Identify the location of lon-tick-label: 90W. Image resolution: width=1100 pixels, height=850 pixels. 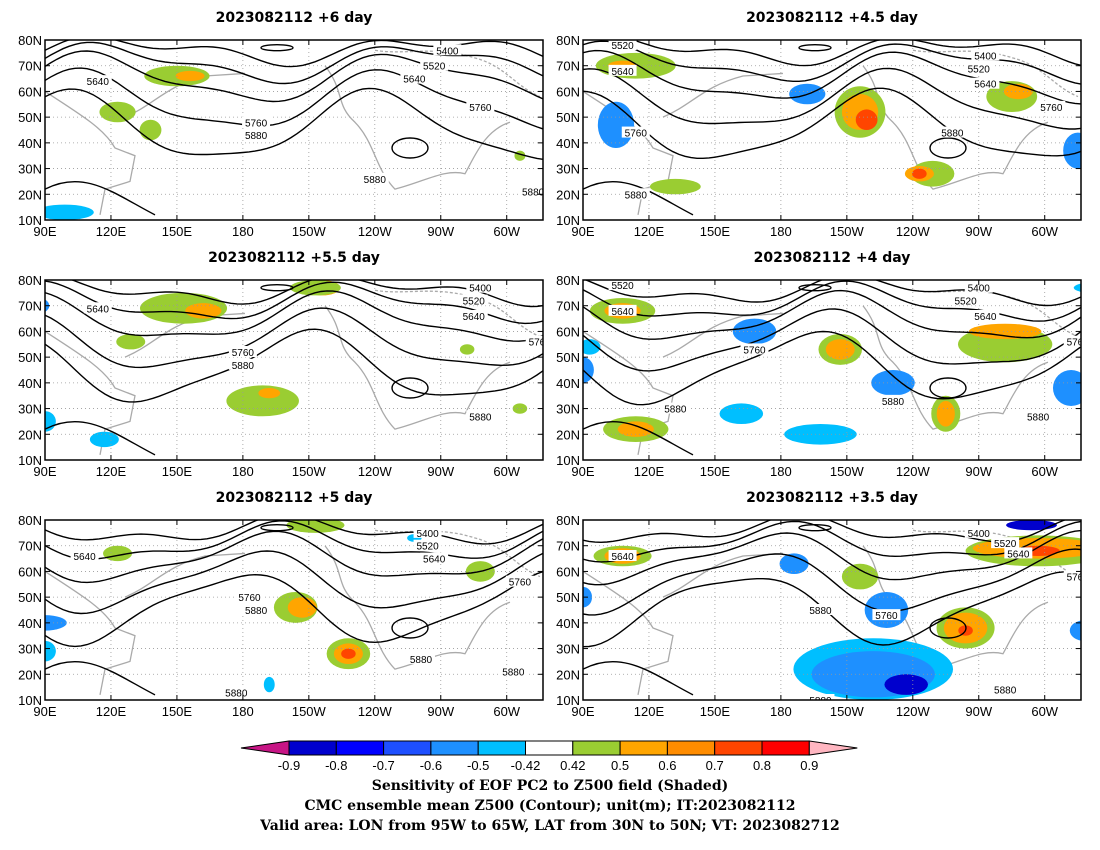
(978, 231).